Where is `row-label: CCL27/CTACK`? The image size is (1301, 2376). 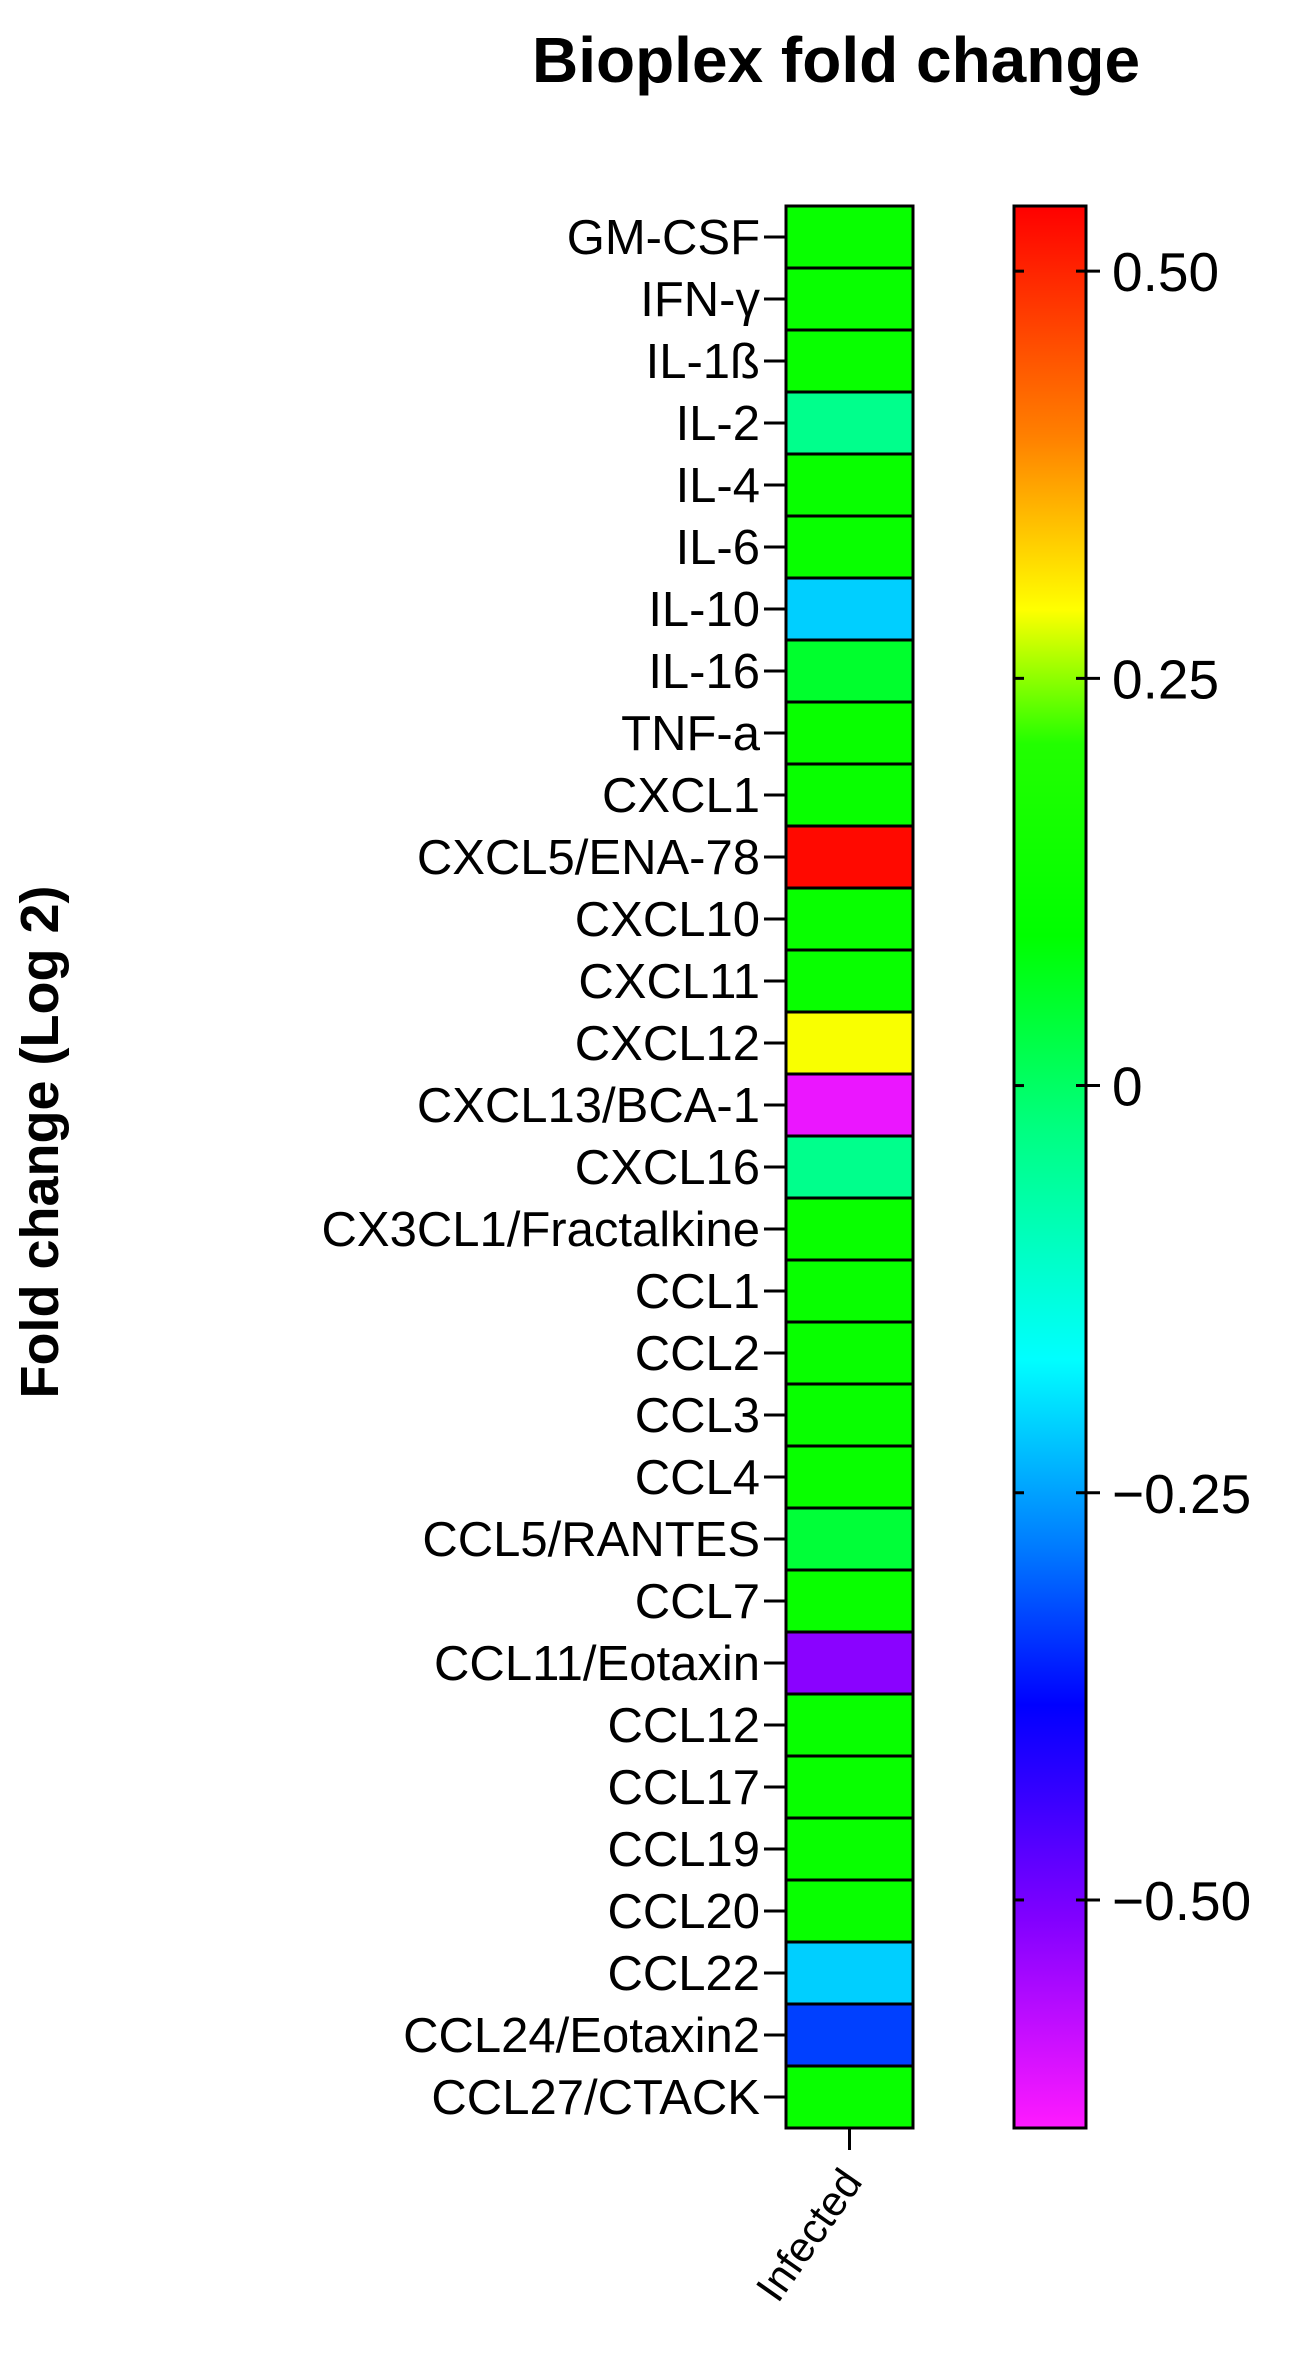 row-label: CCL27/CTACK is located at coordinates (595, 2098).